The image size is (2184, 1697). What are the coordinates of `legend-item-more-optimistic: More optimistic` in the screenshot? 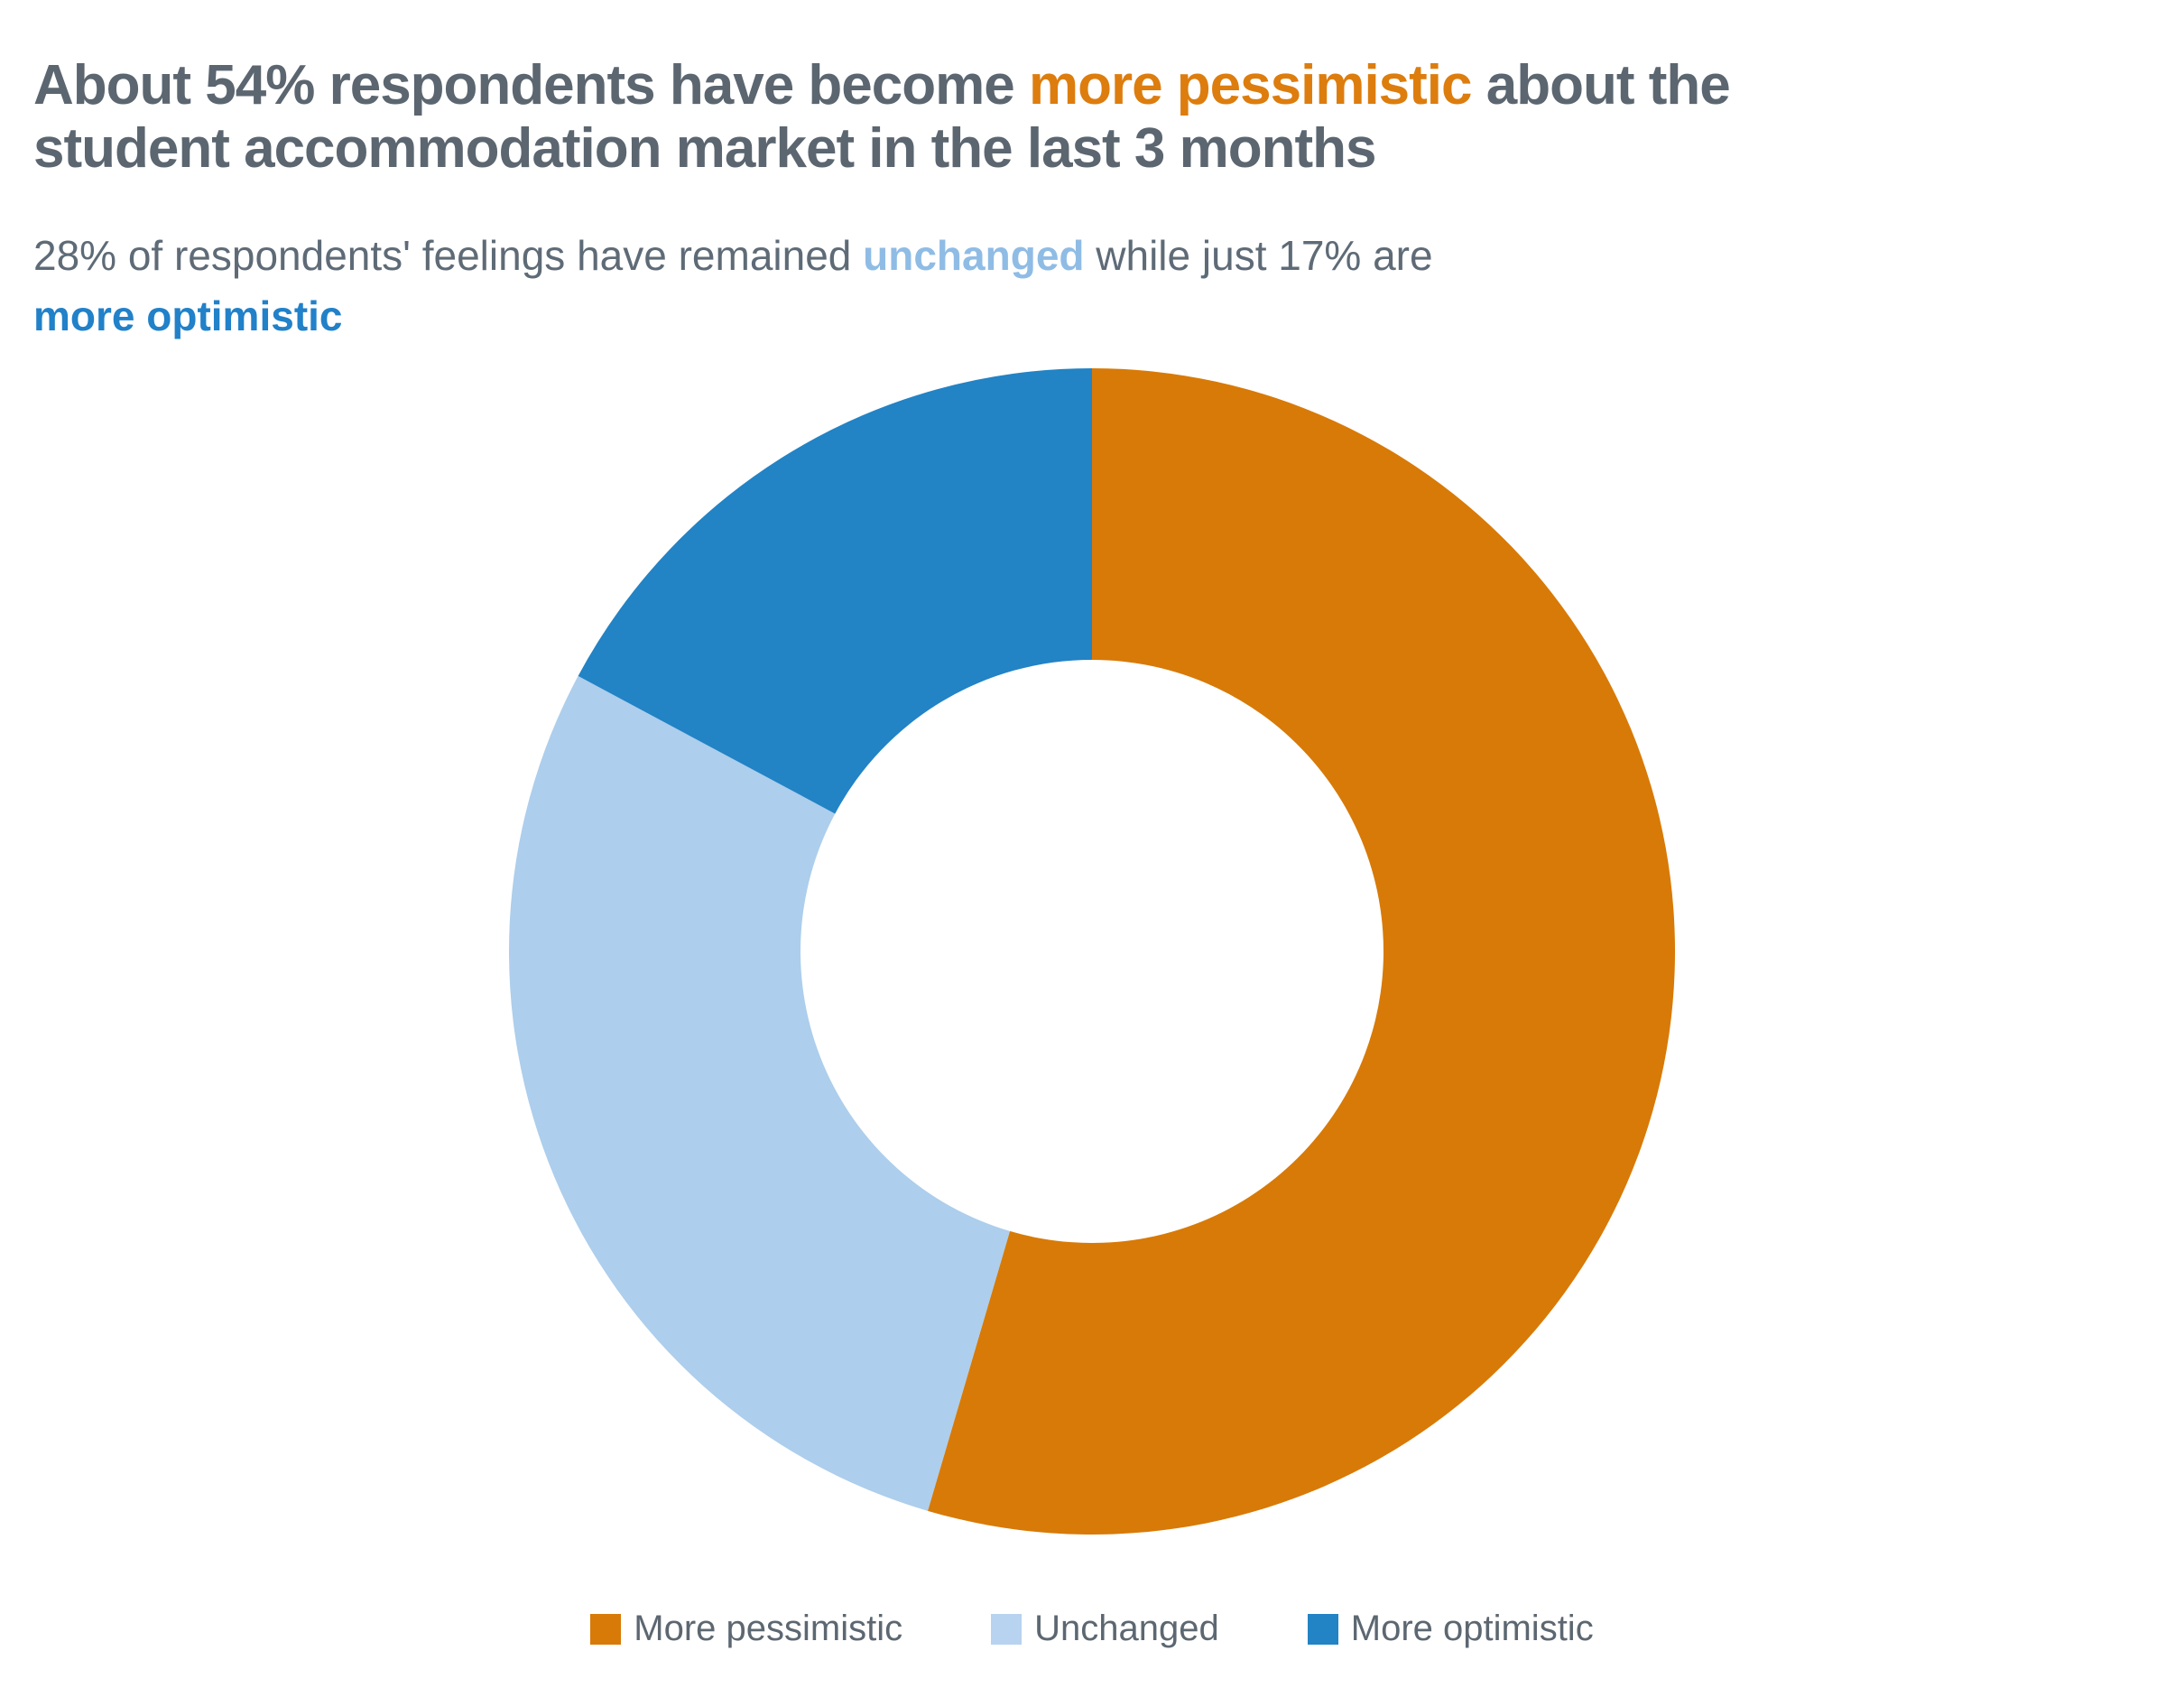 It's located at (1450, 1629).